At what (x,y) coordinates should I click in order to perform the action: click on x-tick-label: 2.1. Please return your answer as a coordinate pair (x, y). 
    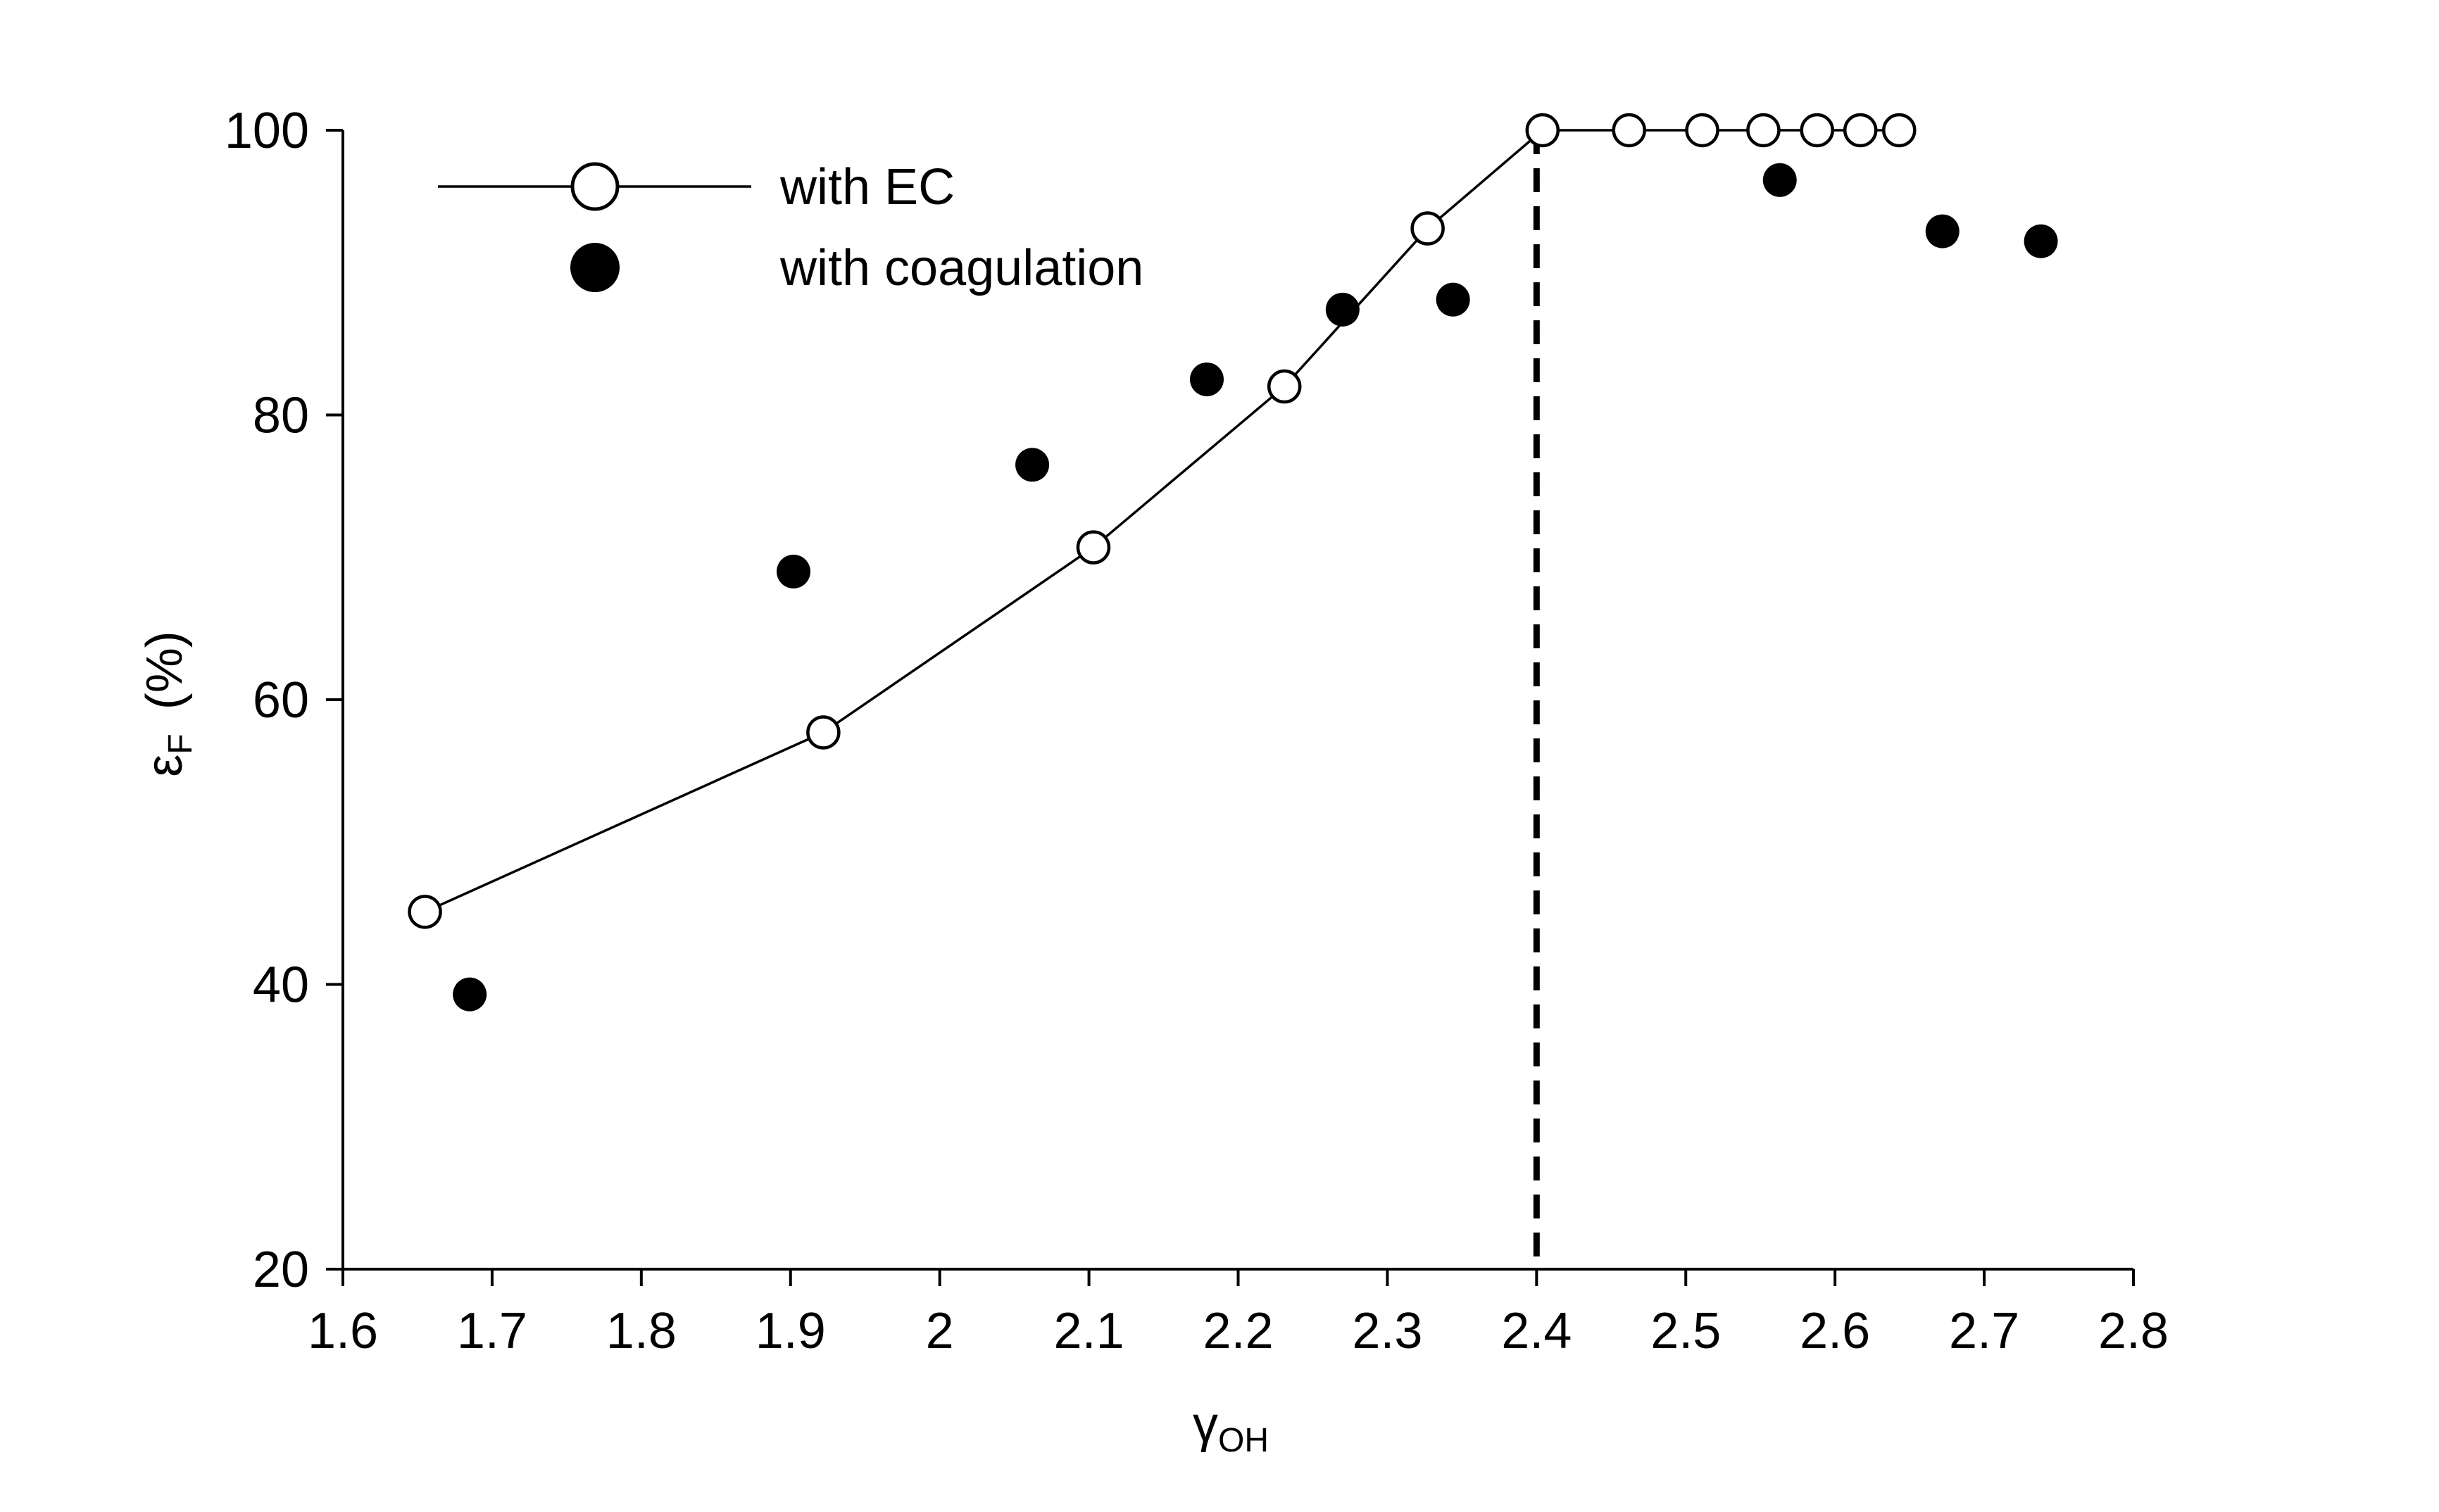
    Looking at the image, I should click on (1089, 1331).